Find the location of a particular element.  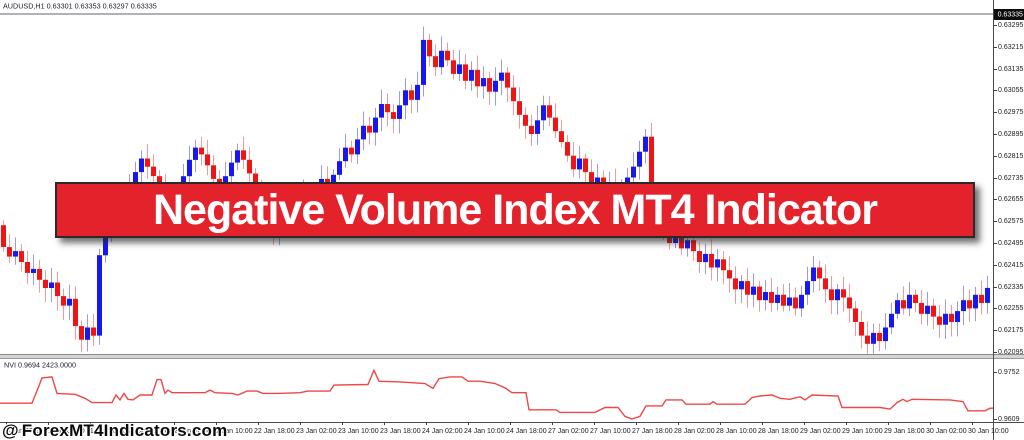

promo-banner: Negative Volume Index MT4 Indicator is located at coordinates (515, 210).